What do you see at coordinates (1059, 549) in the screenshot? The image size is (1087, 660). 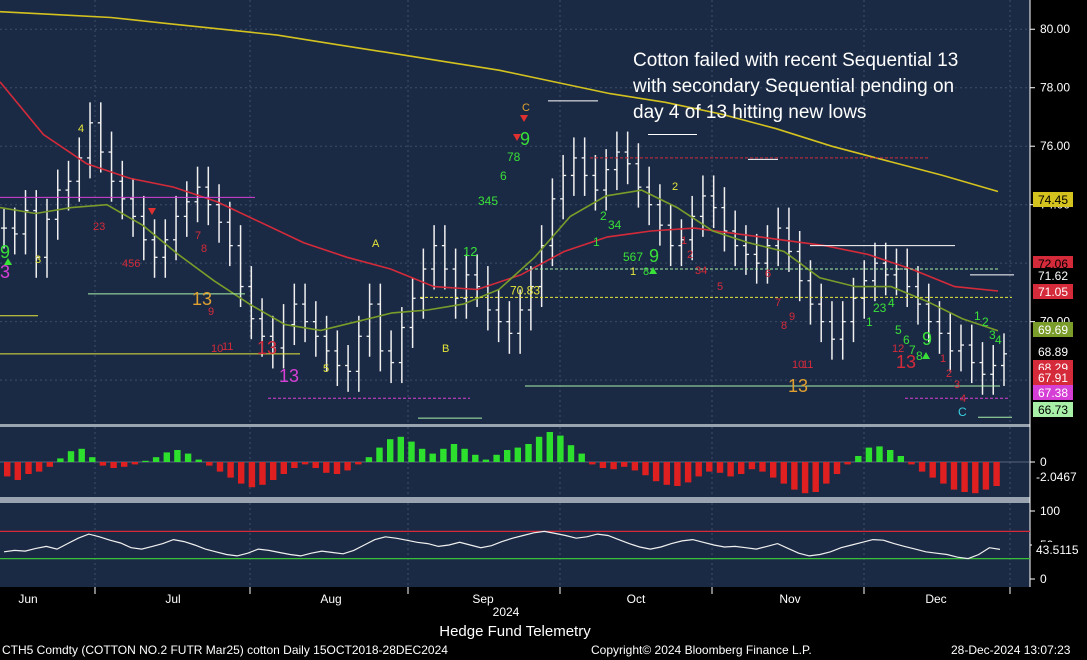 I see `oscillator-value-bg` at bounding box center [1059, 549].